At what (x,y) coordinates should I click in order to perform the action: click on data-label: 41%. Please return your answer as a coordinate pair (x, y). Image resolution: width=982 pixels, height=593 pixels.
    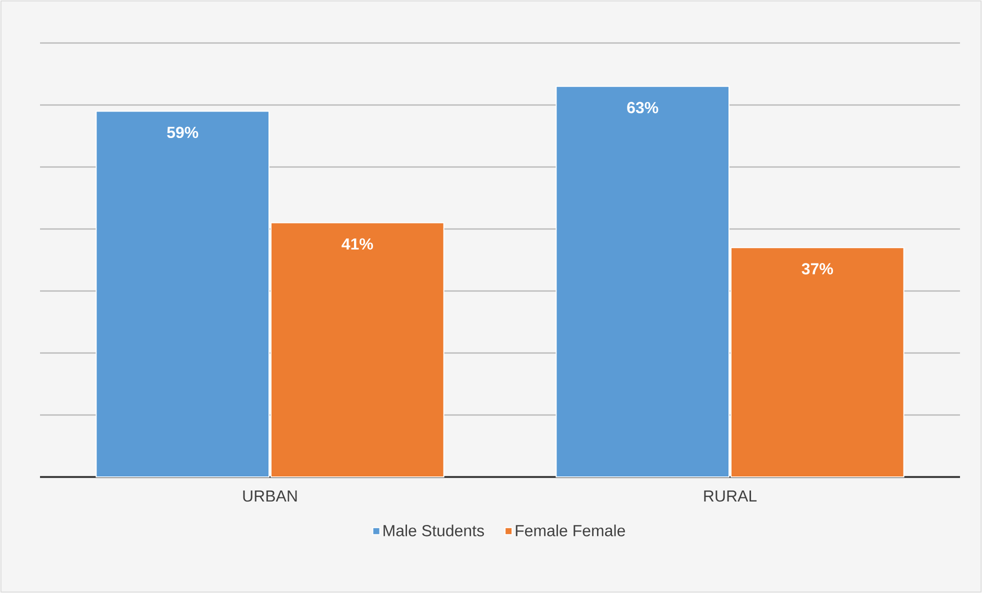
    Looking at the image, I should click on (357, 244).